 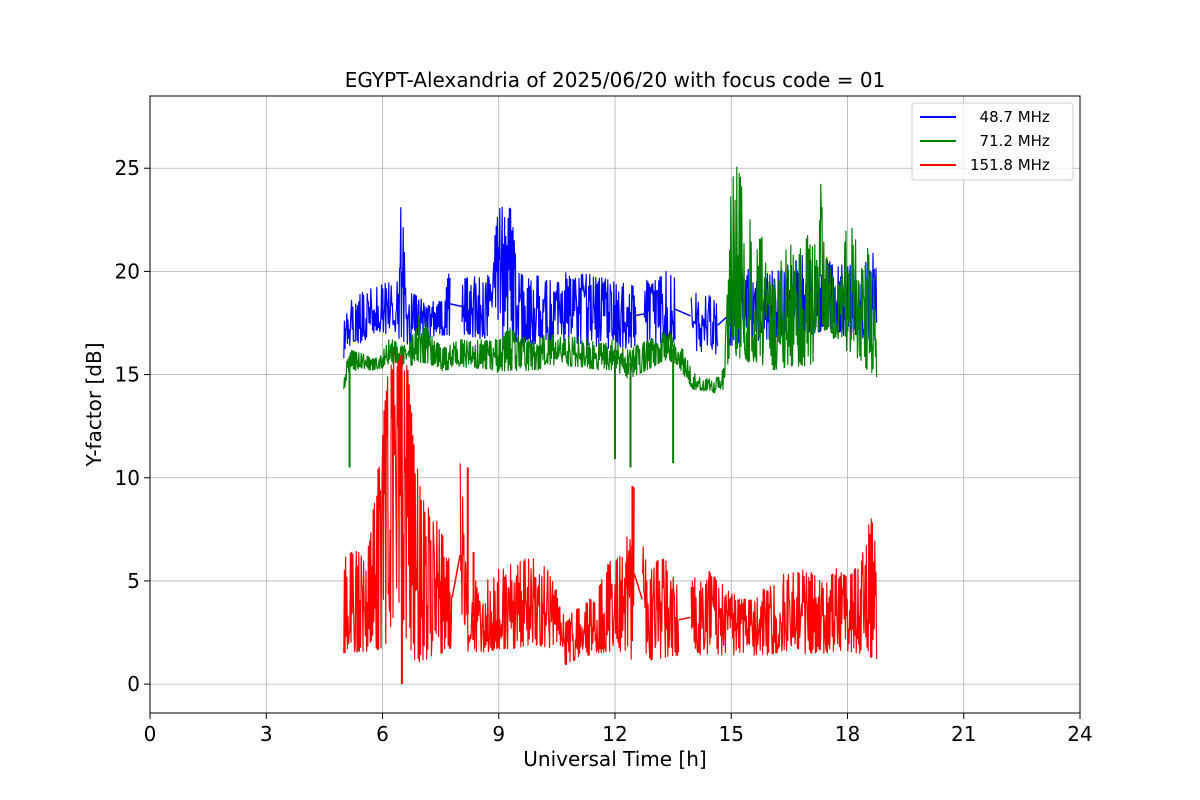 What do you see at coordinates (133, 684) in the screenshot?
I see `y-tick-label: 0` at bounding box center [133, 684].